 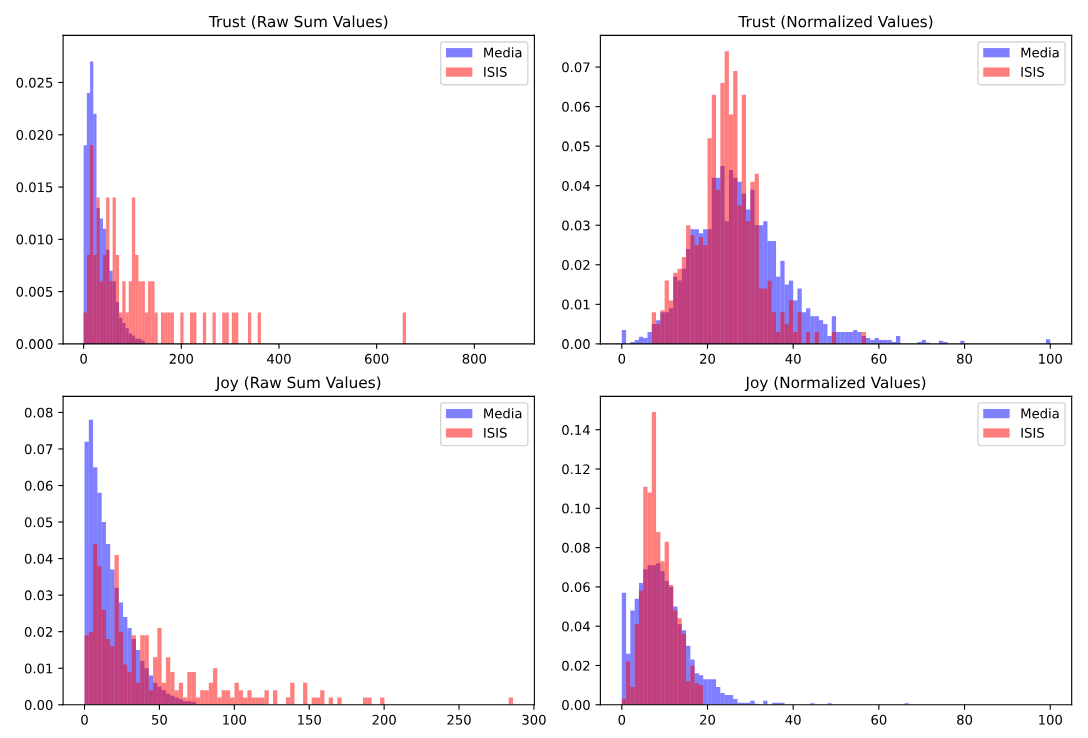 I want to click on x-tick-label: 50, so click(x=159, y=719).